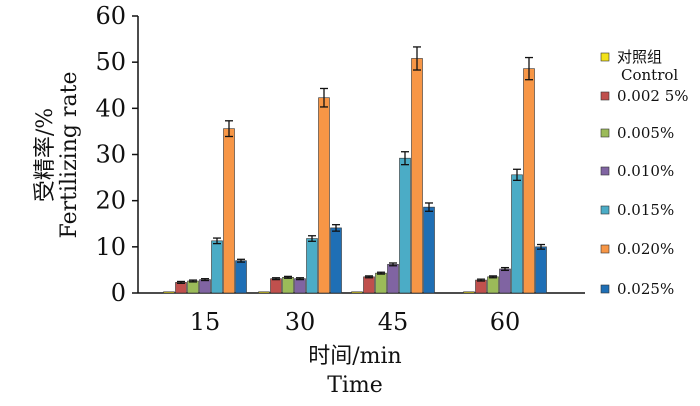 The width and height of the screenshot is (700, 406). I want to click on y-axis-label: 受精率/% Fertilizing rate, so click(57, 155).